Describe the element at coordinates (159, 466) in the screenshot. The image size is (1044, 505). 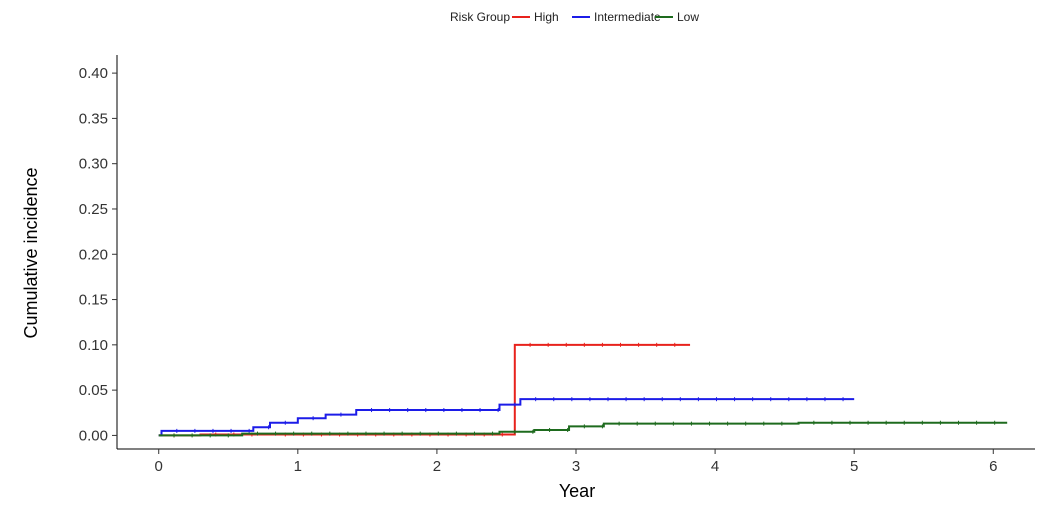
I see `x-tick-label: 0` at that location.